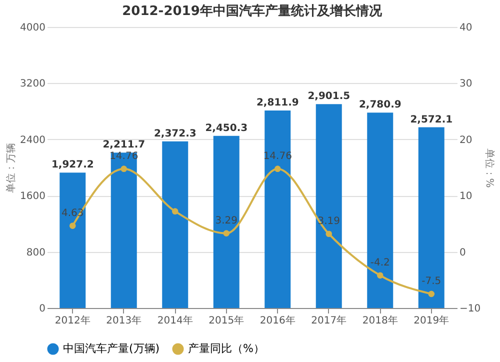 Image resolution: width=500 pixels, height=362 pixels. Describe the element at coordinates (432, 320) in the screenshot. I see `x-tick-label: 2019年` at that location.